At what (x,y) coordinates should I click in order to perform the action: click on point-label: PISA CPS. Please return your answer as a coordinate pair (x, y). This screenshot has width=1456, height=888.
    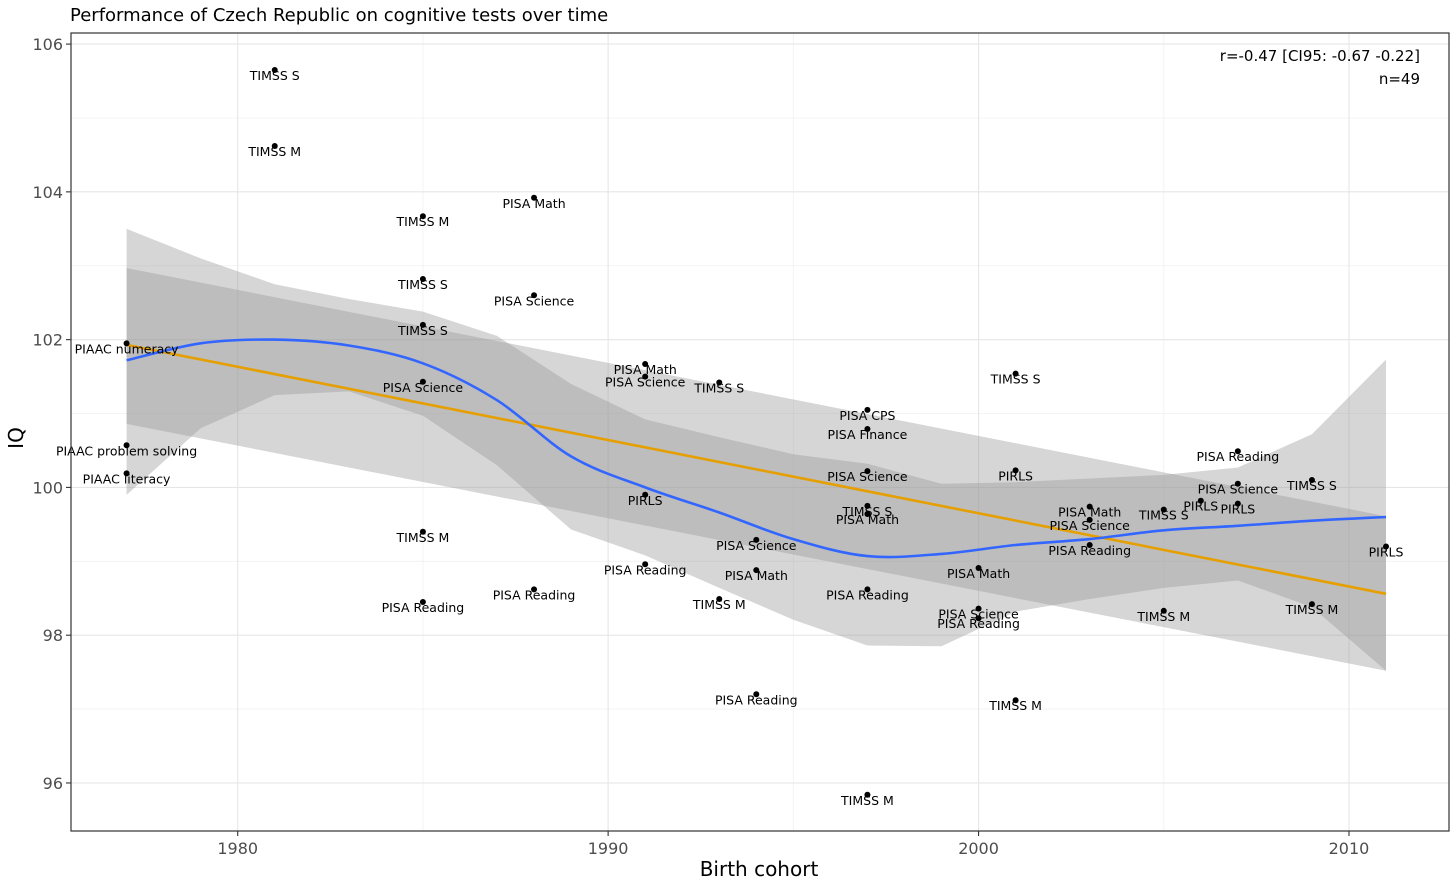
    Looking at the image, I should click on (867, 415).